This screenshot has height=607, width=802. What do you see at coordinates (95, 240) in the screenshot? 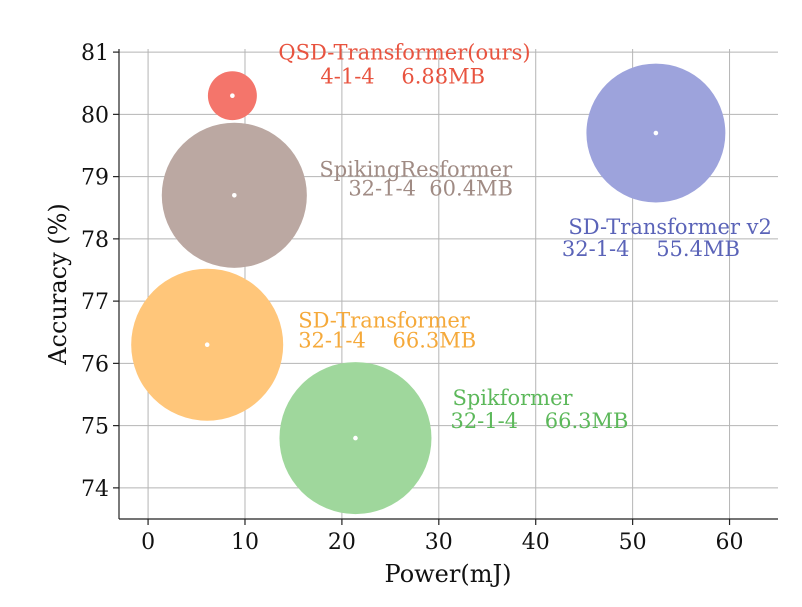
I see `y-tick-label: 78` at bounding box center [95, 240].